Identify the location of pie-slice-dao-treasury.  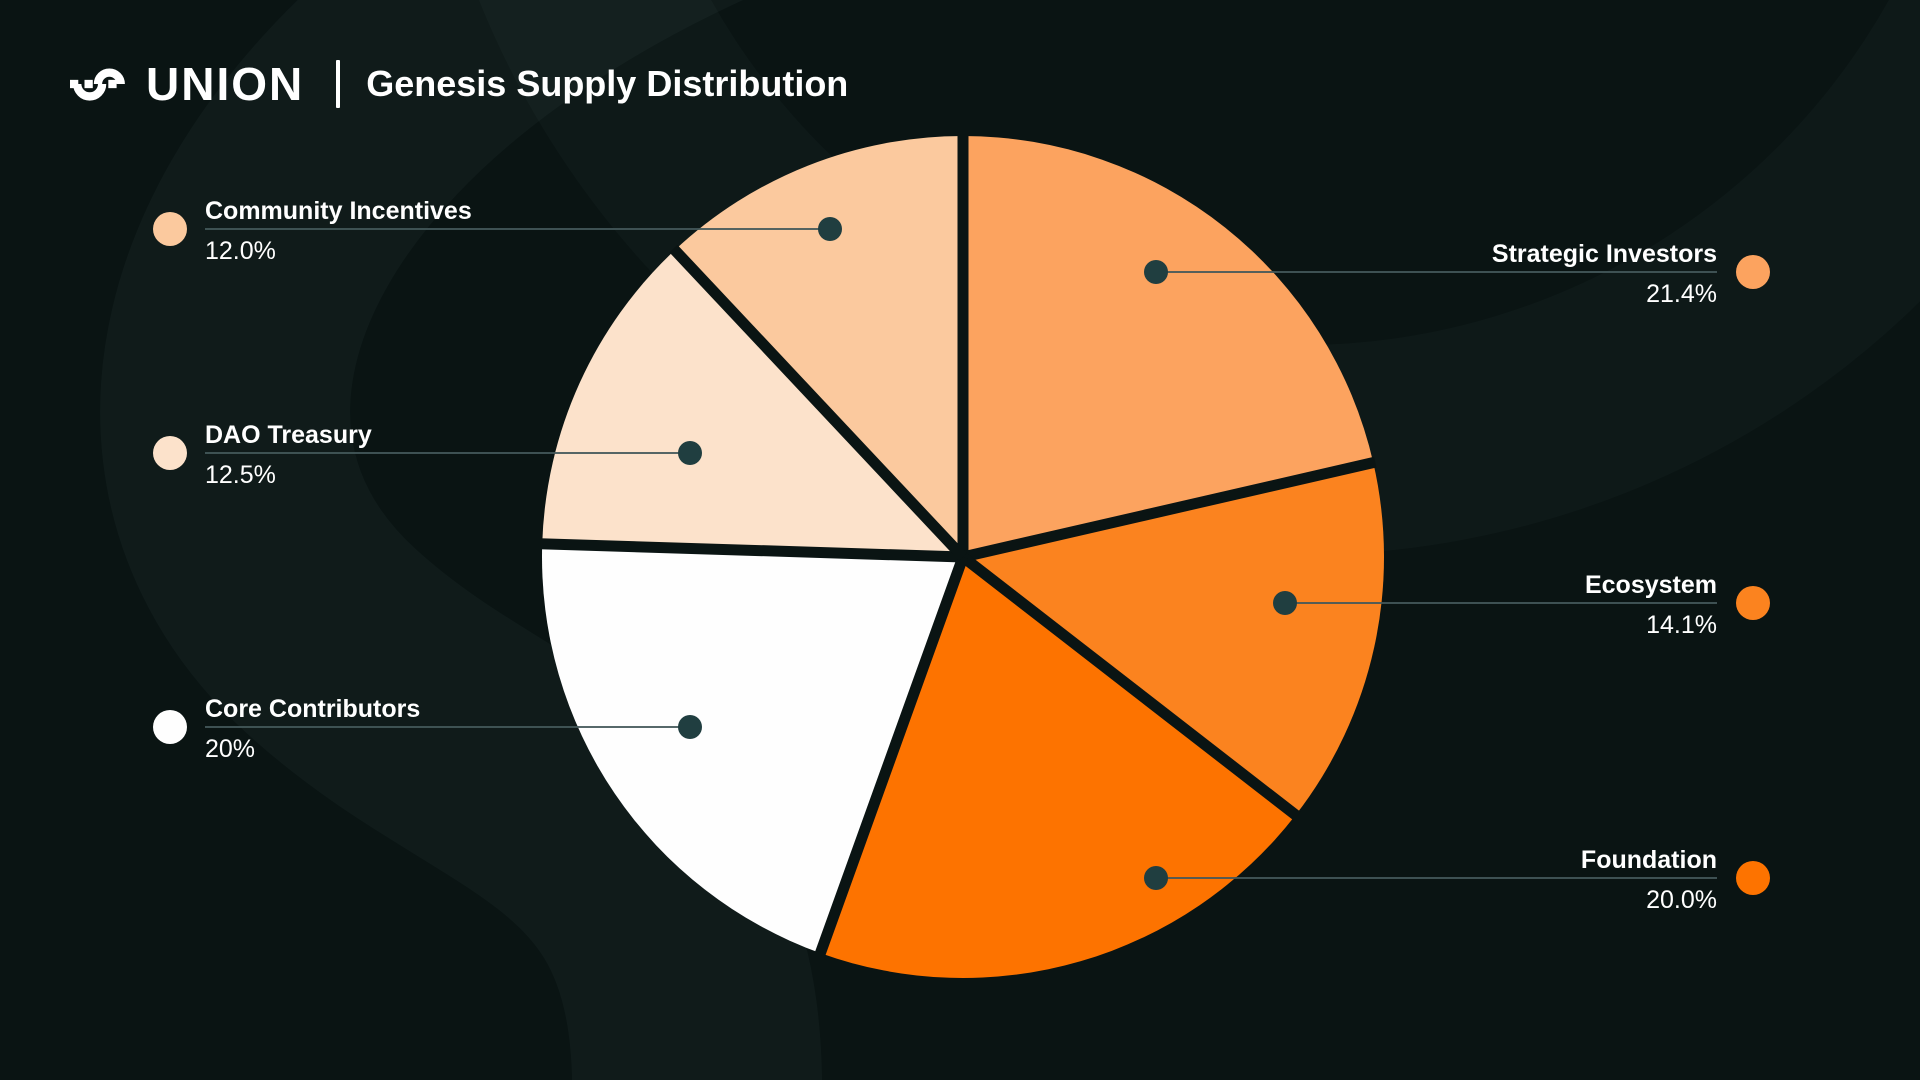
(752, 404).